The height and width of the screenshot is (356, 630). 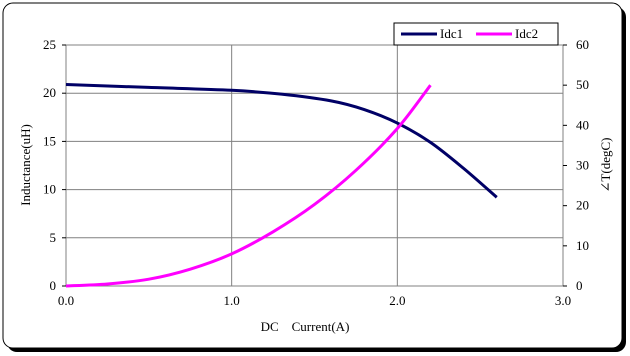 What do you see at coordinates (526, 33) in the screenshot?
I see `legend-label-idc2: Idc2` at bounding box center [526, 33].